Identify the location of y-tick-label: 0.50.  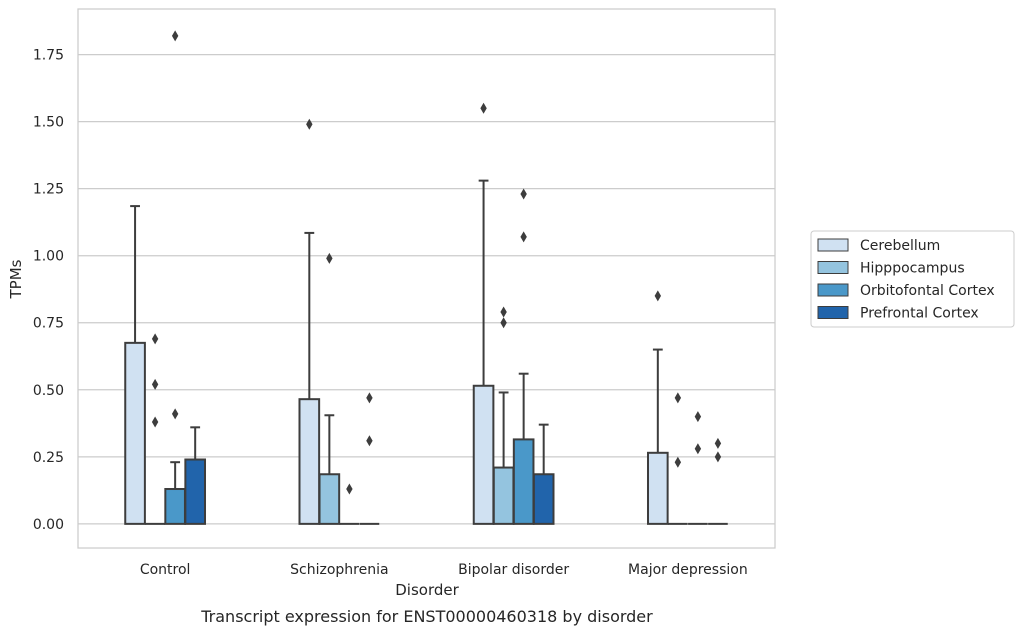
(48, 391).